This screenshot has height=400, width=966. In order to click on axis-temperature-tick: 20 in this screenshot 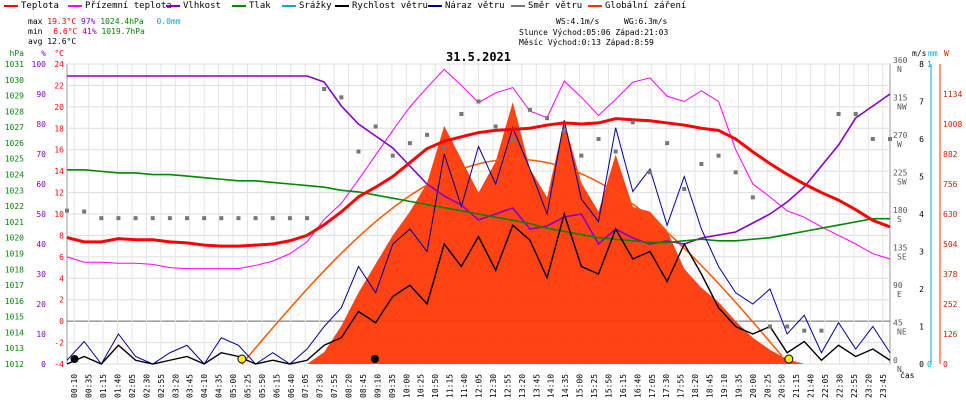, I will do `click(59, 107)`.